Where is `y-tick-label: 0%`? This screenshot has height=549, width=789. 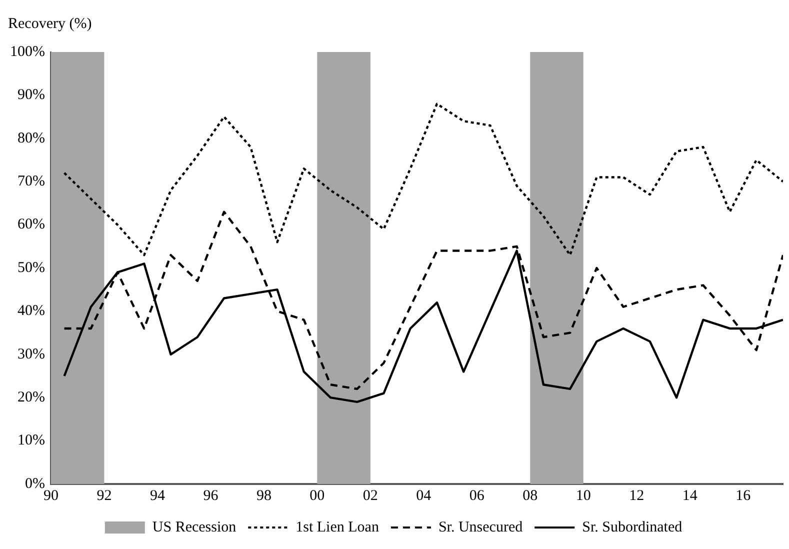
y-tick-label: 0% is located at coordinates (34, 484).